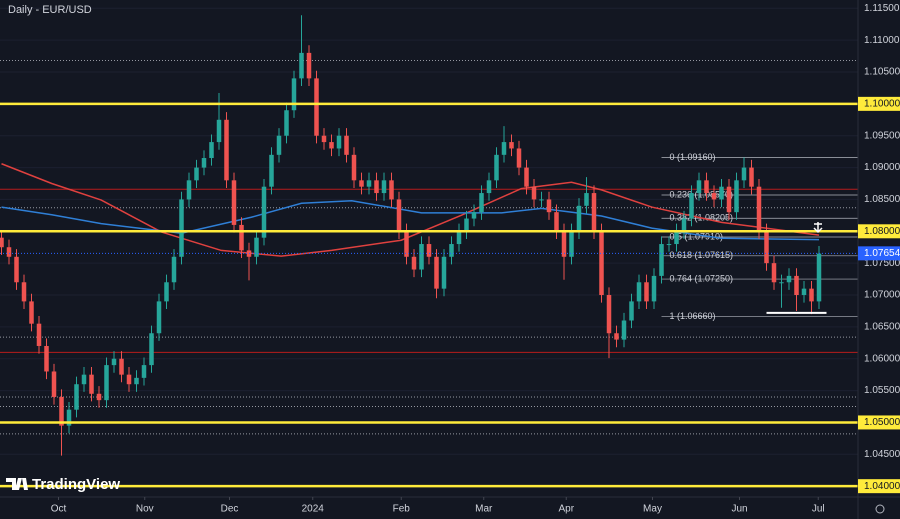  Describe the element at coordinates (882, 358) in the screenshot. I see `y-tick-label: 1.06000` at that location.